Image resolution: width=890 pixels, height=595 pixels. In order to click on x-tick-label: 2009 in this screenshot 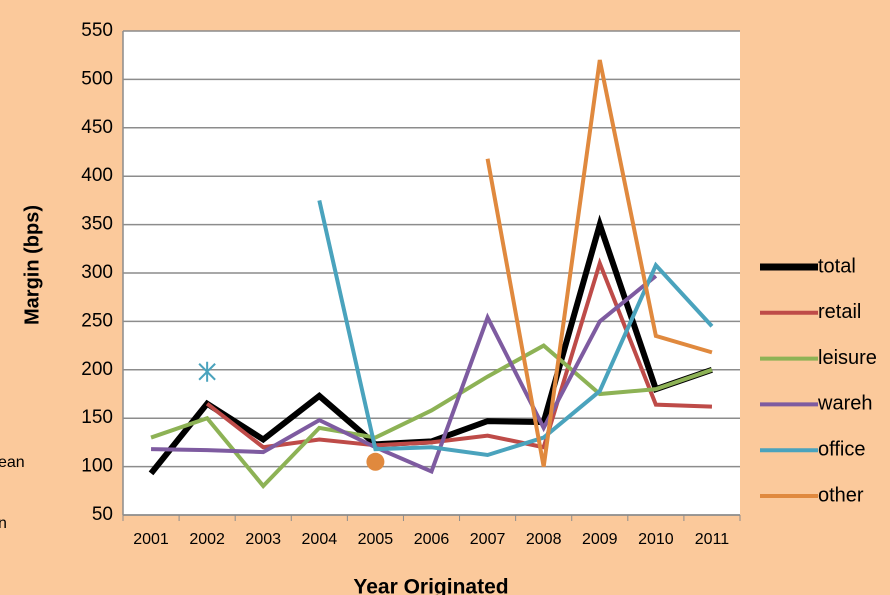, I will do `click(600, 539)`.